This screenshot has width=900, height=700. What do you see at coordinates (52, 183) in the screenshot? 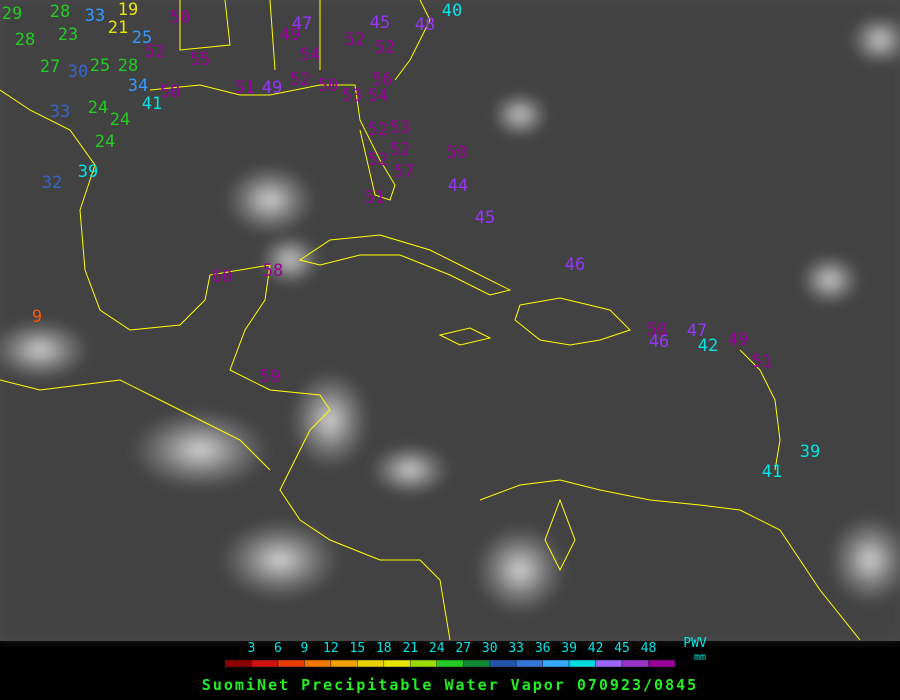
I see `station-value: 32` at bounding box center [52, 183].